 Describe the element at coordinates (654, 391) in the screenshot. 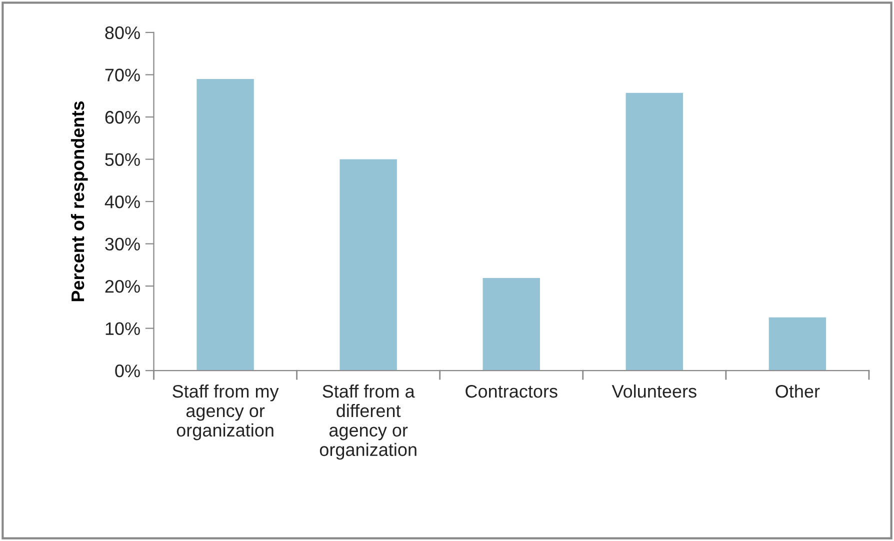

I see `x-tick-label: Volunteers` at that location.